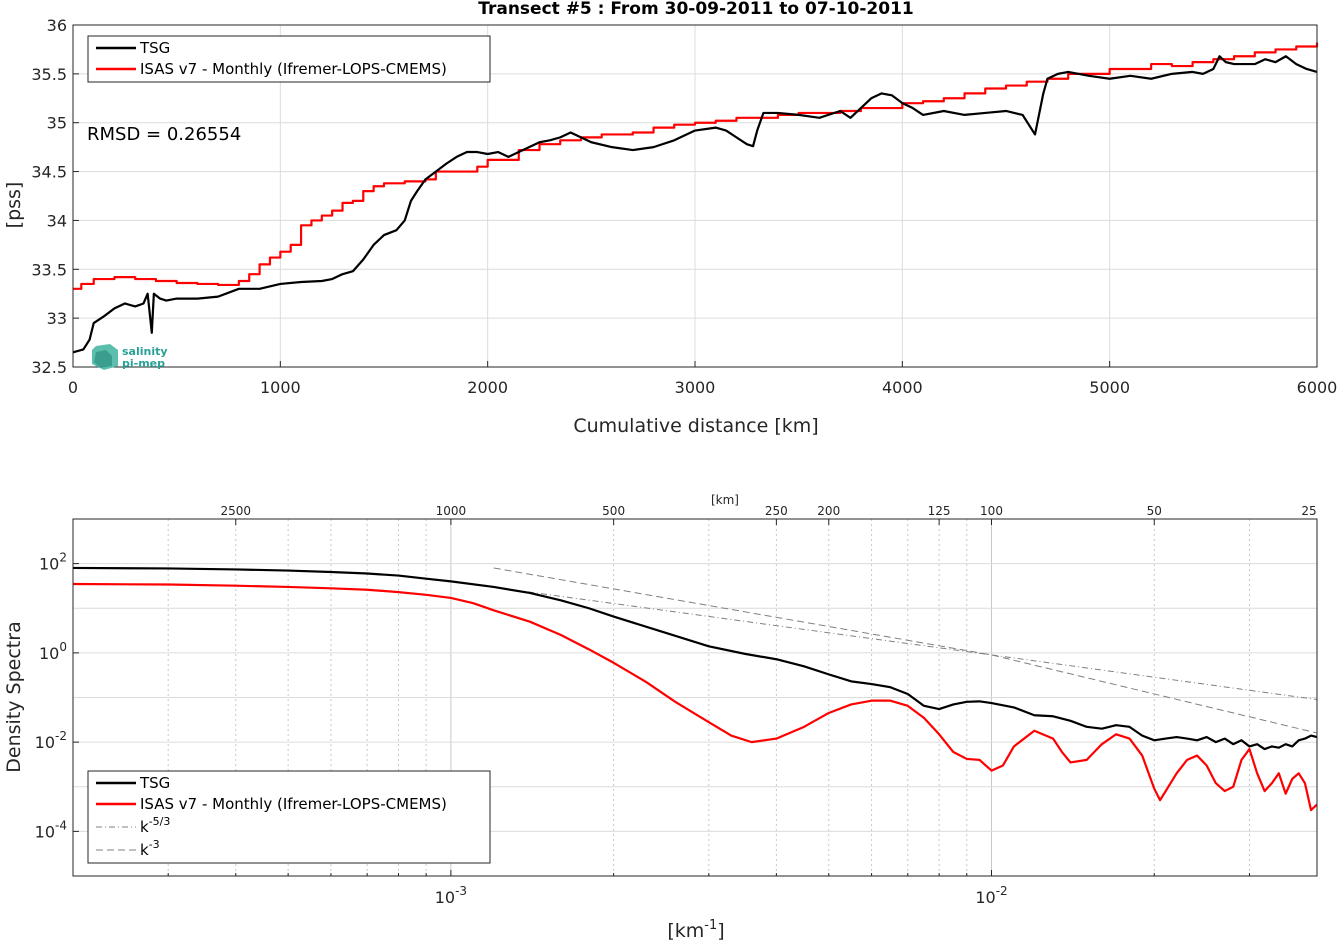 This screenshot has height=942, width=1339. I want to click on x-tick-label: 6000, so click(1317, 387).